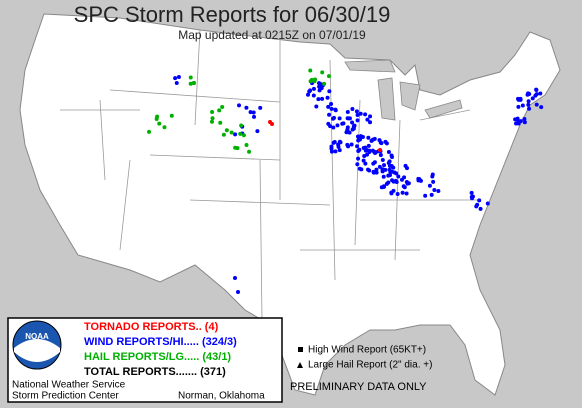 The height and width of the screenshot is (408, 582). What do you see at coordinates (155, 372) in the screenshot?
I see `legend-item: TOTAL REPORTS....... (371)` at bounding box center [155, 372].